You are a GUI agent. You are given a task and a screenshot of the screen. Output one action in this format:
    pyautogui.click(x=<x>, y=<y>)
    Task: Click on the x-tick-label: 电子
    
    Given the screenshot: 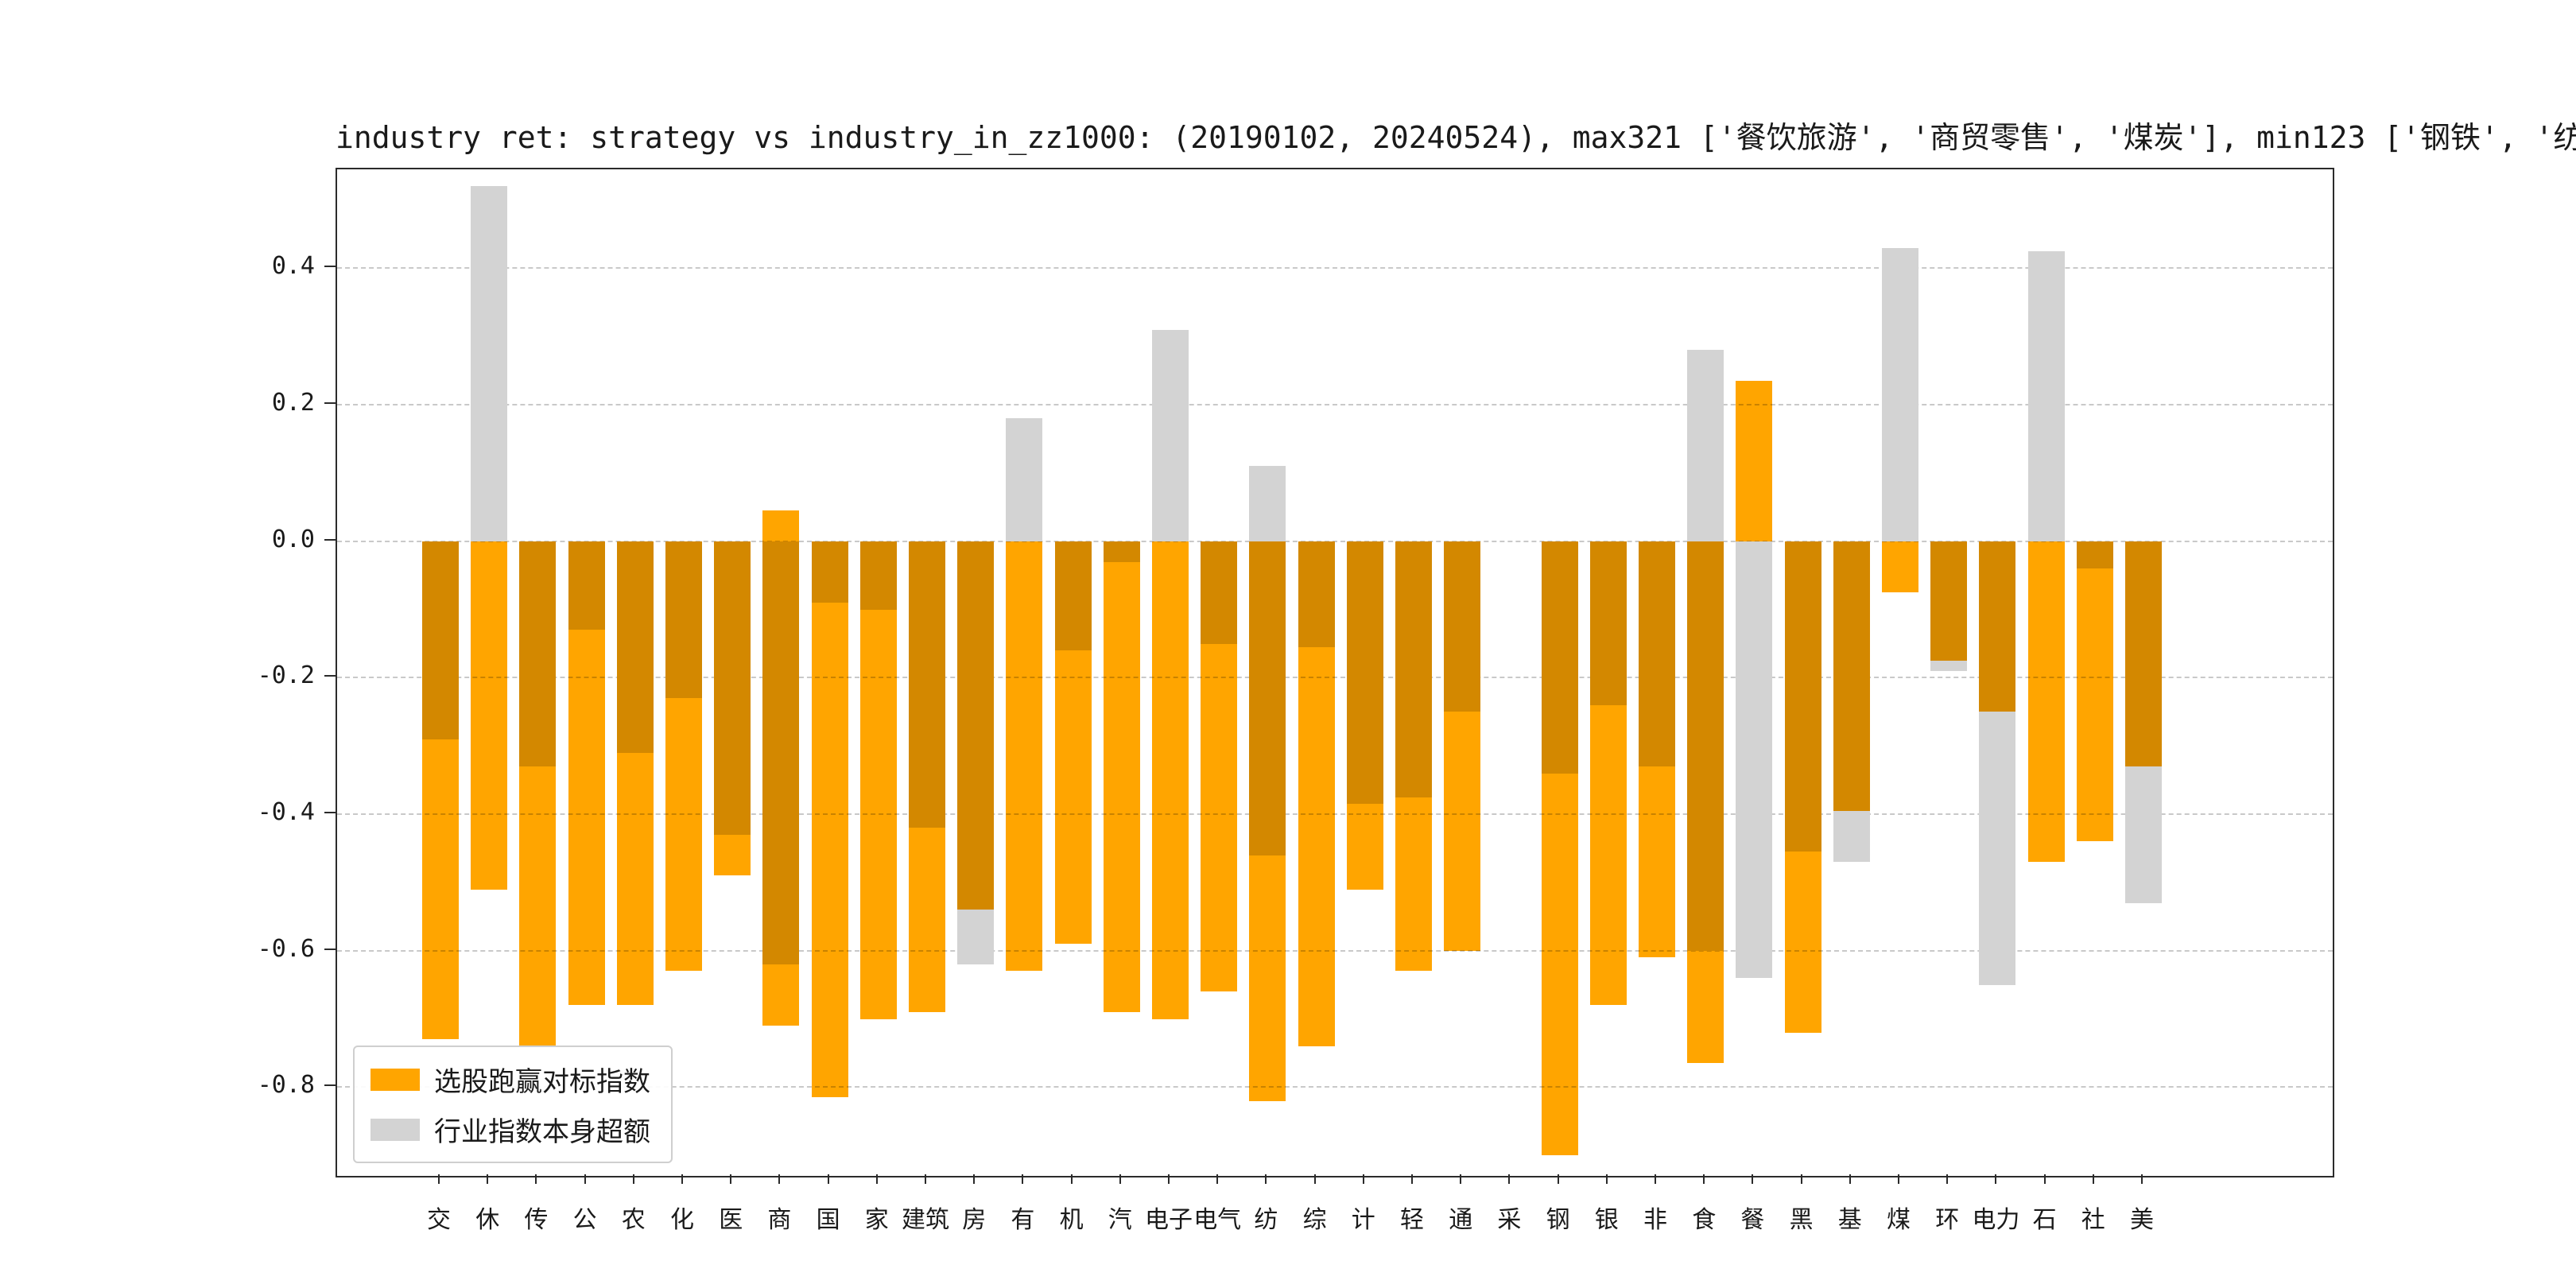 What is the action you would take?
    pyautogui.click(x=1169, y=1220)
    